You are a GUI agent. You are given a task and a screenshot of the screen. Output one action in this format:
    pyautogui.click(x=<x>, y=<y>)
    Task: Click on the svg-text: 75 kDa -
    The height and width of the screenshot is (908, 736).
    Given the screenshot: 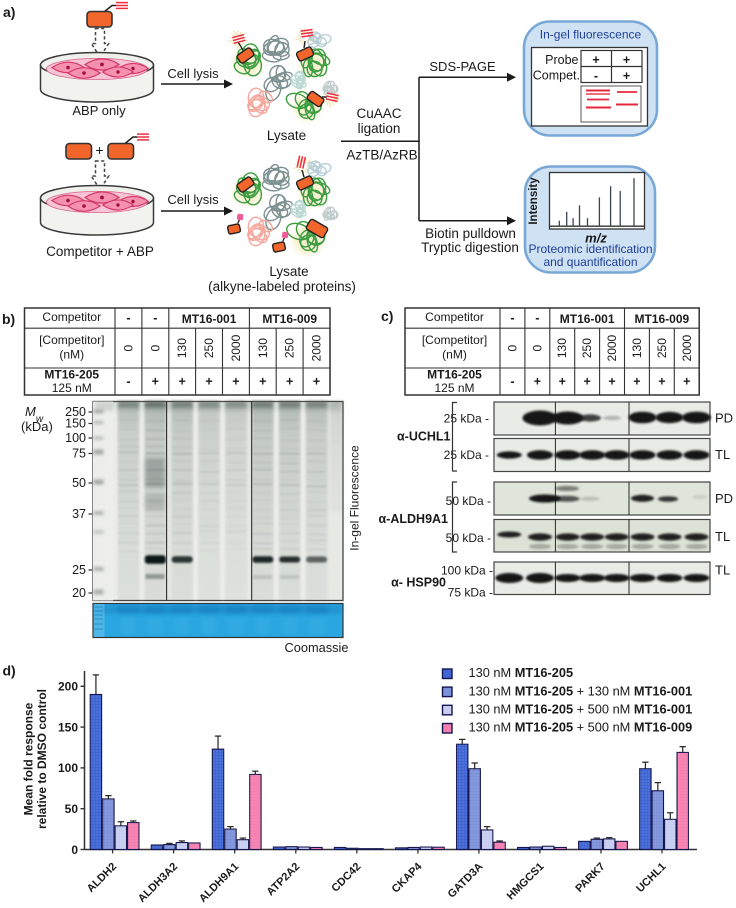 What is the action you would take?
    pyautogui.click(x=470, y=592)
    